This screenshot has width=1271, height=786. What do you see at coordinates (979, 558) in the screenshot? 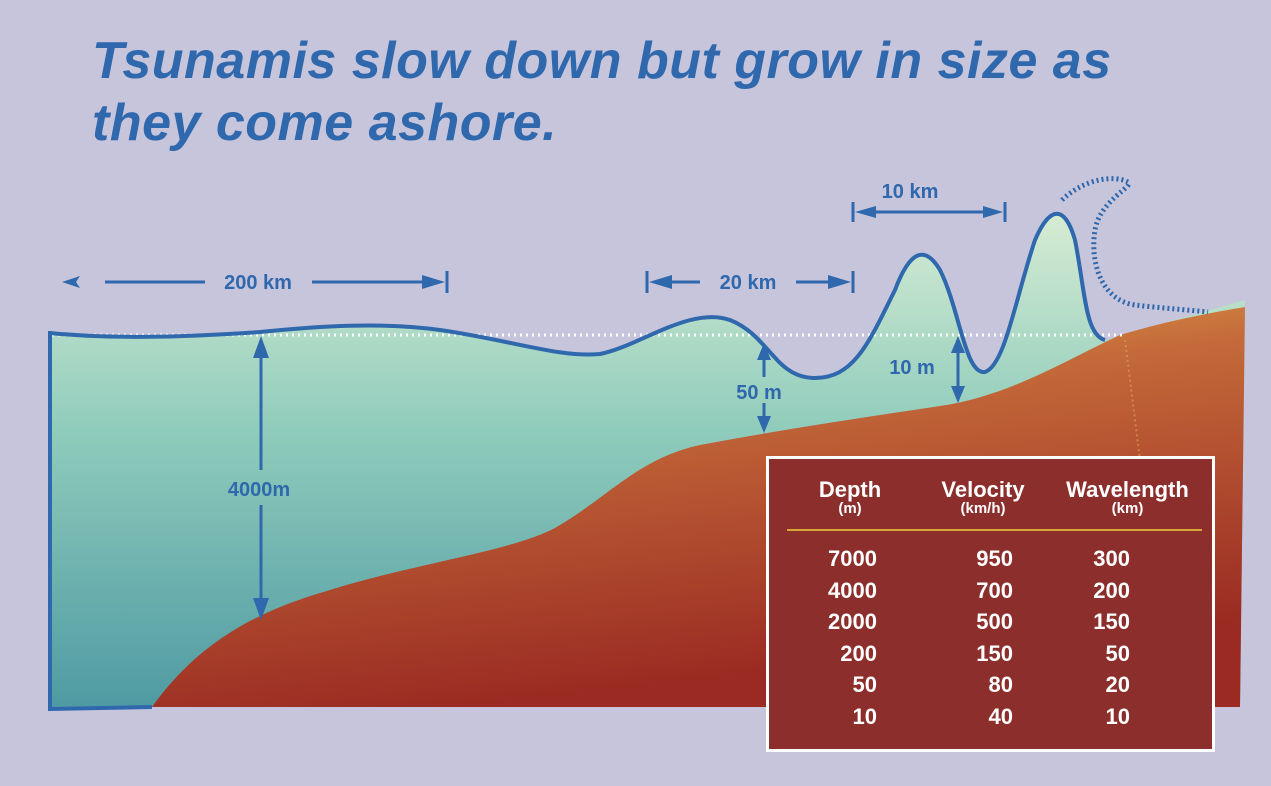
I see `table-row: 7000 950 300` at bounding box center [979, 558].